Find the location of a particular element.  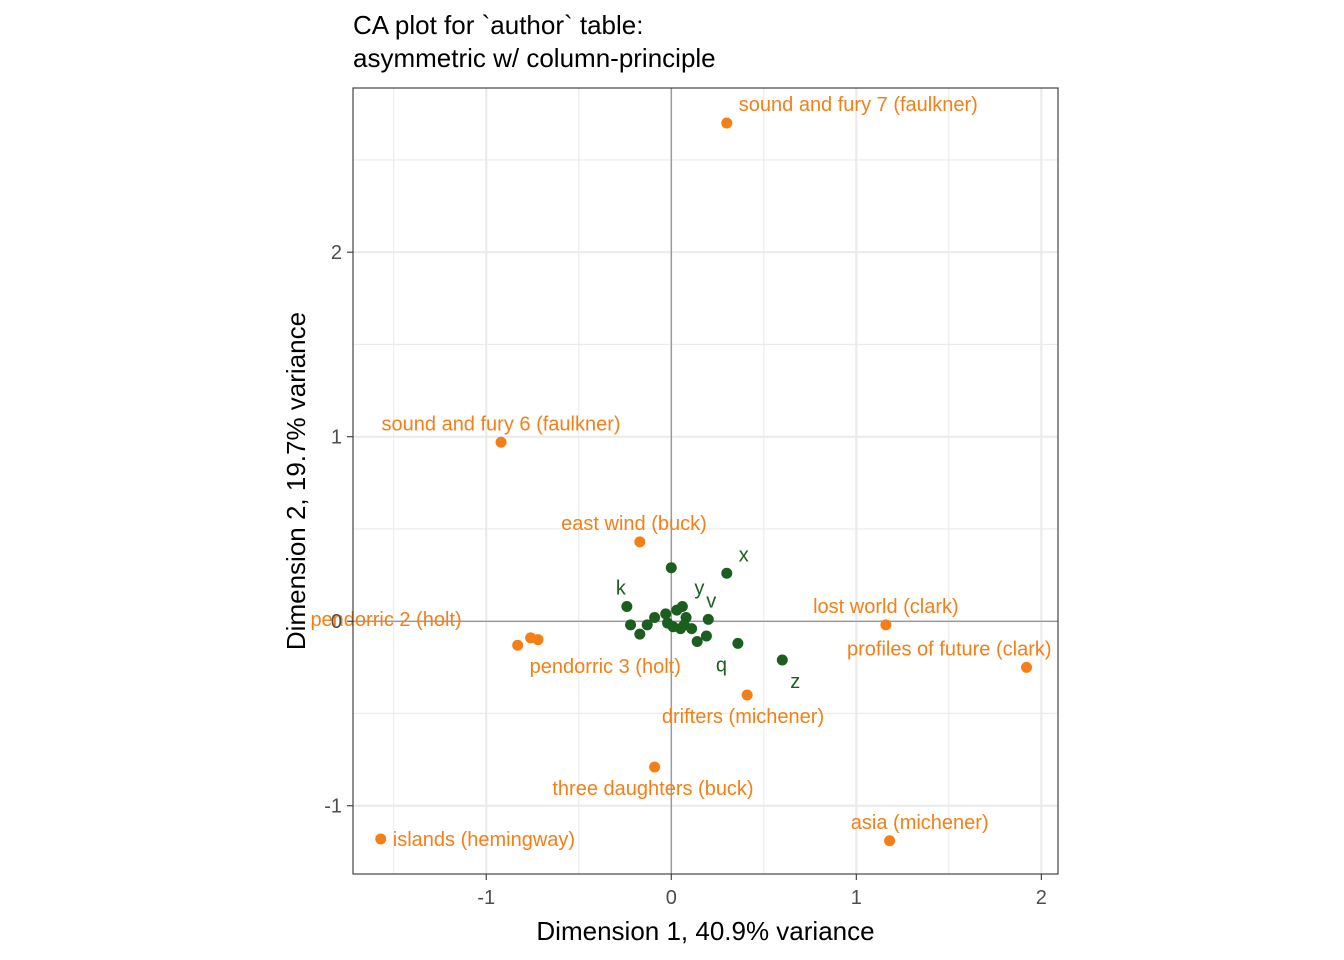

point-label: islands (hemingway) is located at coordinates (484, 840).